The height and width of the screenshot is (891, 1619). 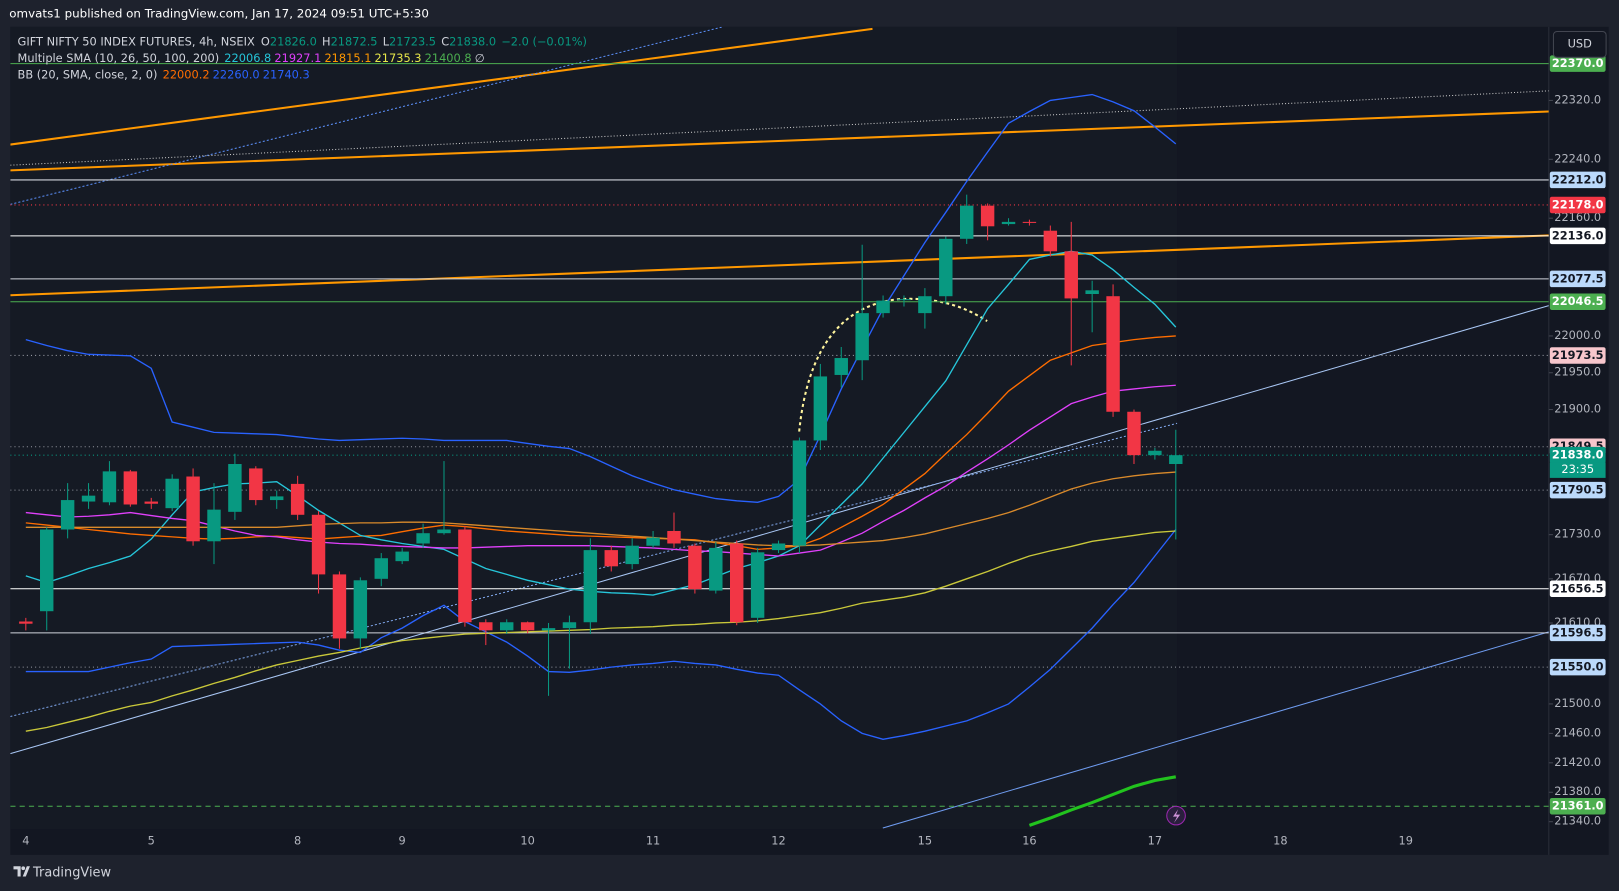 What do you see at coordinates (1280, 840) in the screenshot?
I see `x-tick-label: 18` at bounding box center [1280, 840].